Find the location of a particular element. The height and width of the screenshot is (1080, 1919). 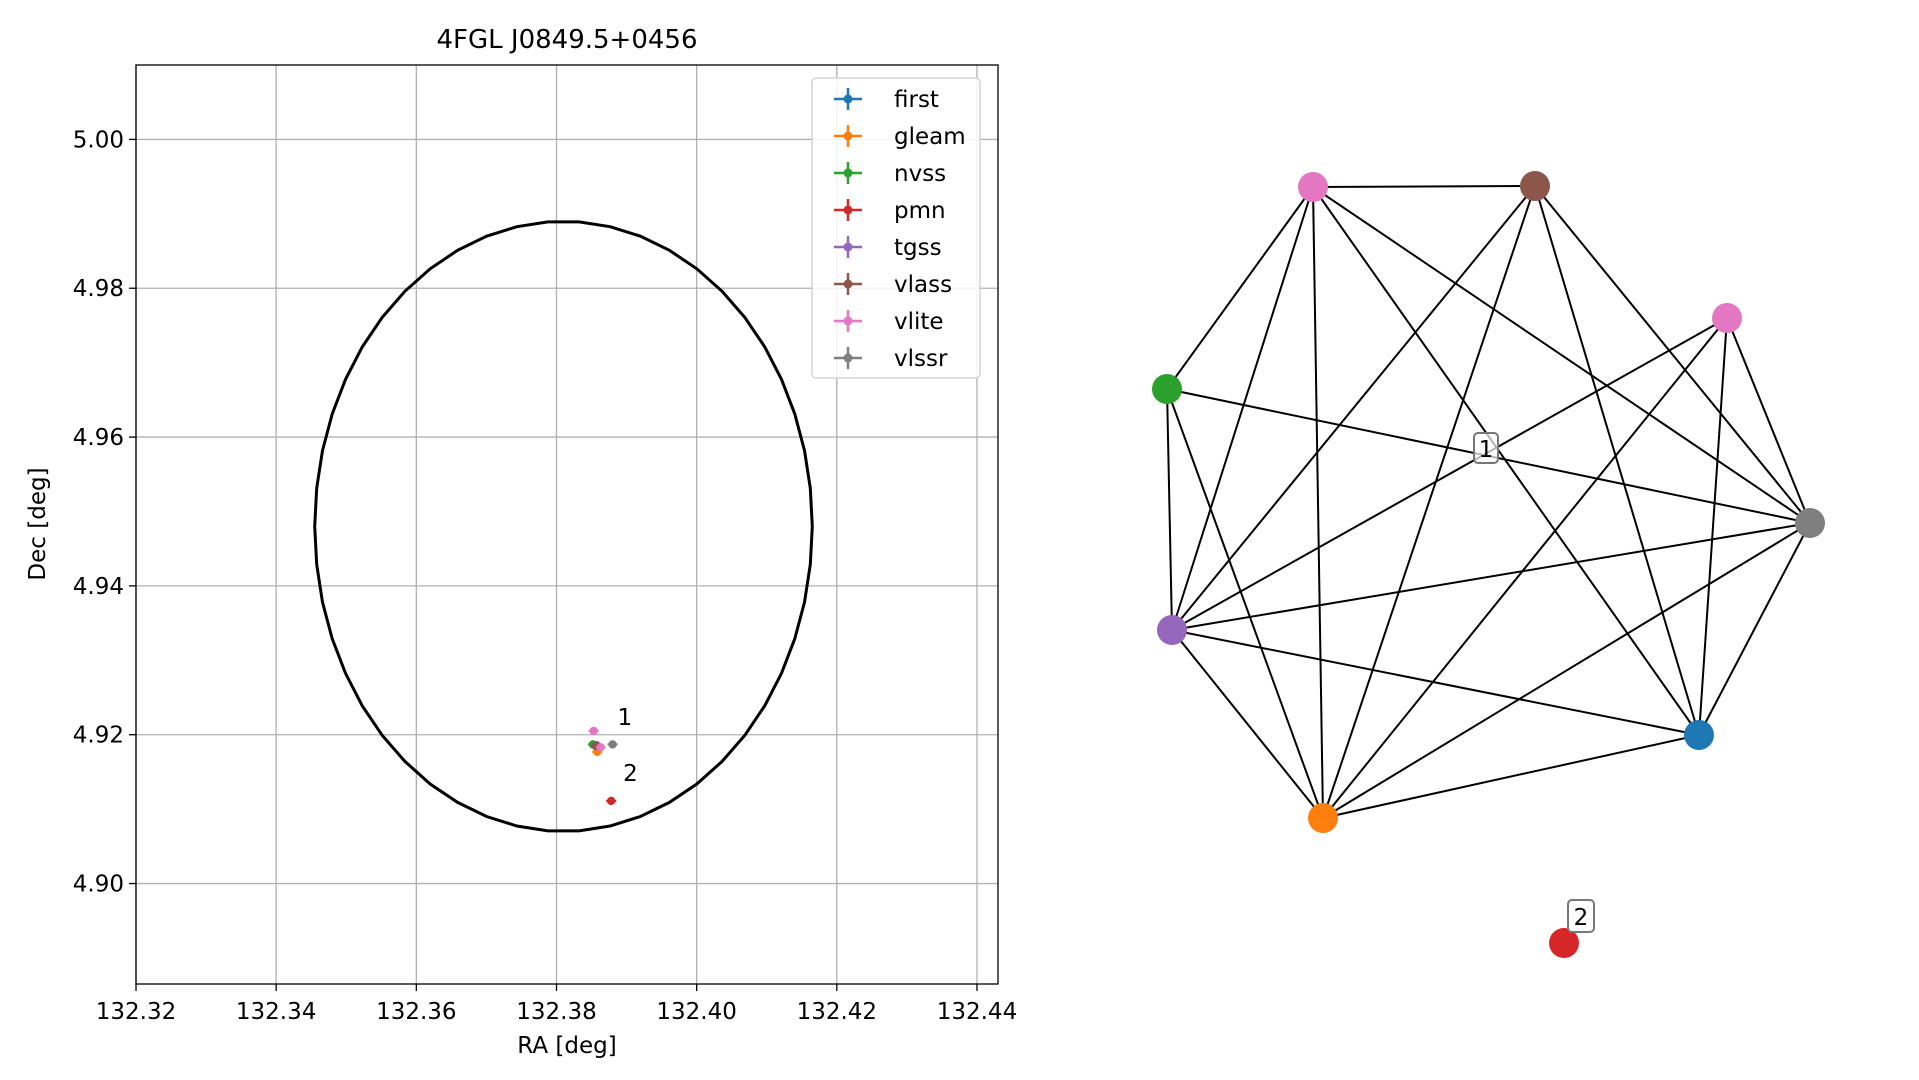

edge-vlssr-first is located at coordinates (1754, 629).